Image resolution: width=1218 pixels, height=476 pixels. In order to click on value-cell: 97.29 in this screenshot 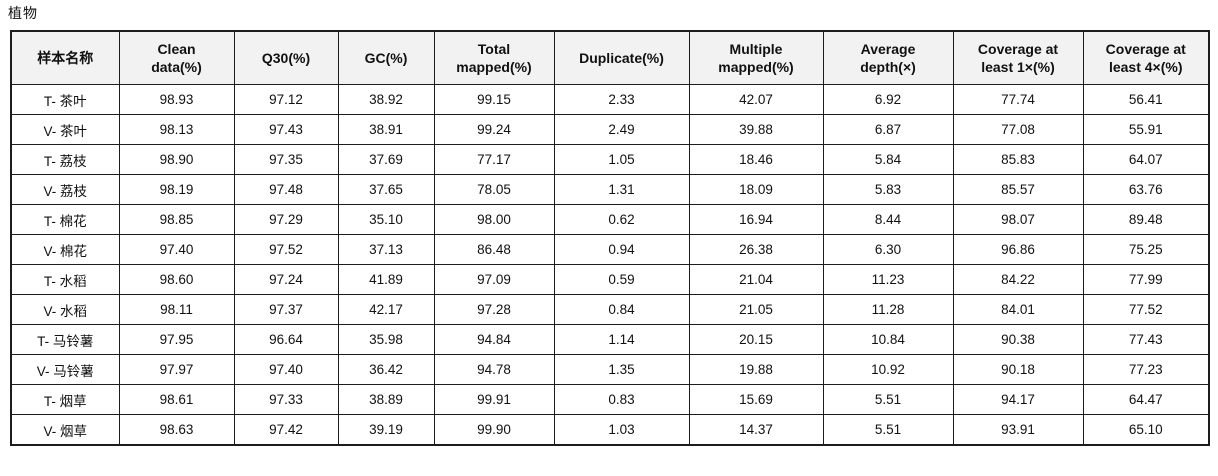, I will do `click(286, 219)`.